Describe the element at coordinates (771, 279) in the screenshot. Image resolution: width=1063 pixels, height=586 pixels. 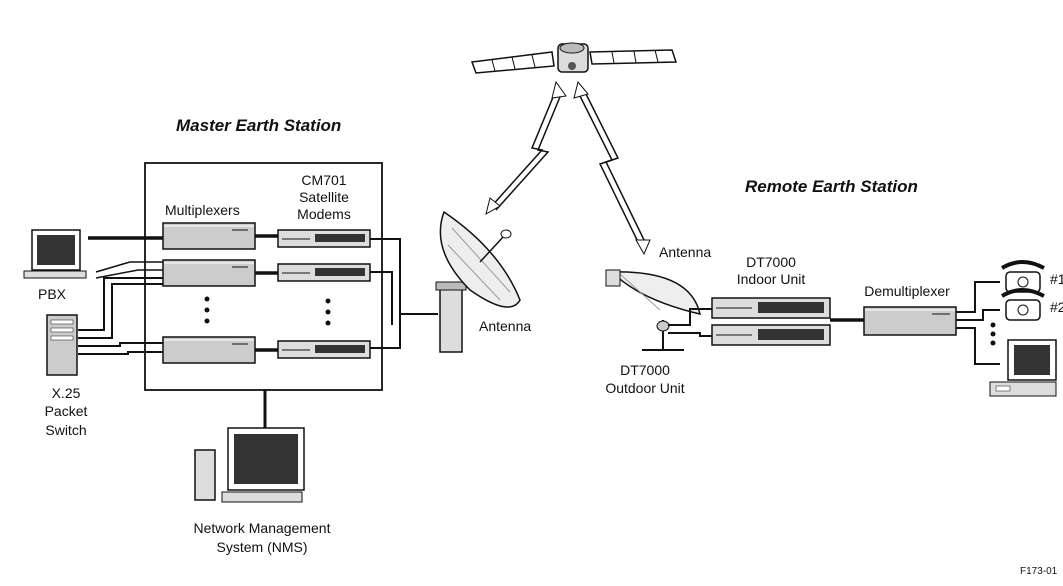
I see `indoor-label-line2: Indoor Unit` at that location.